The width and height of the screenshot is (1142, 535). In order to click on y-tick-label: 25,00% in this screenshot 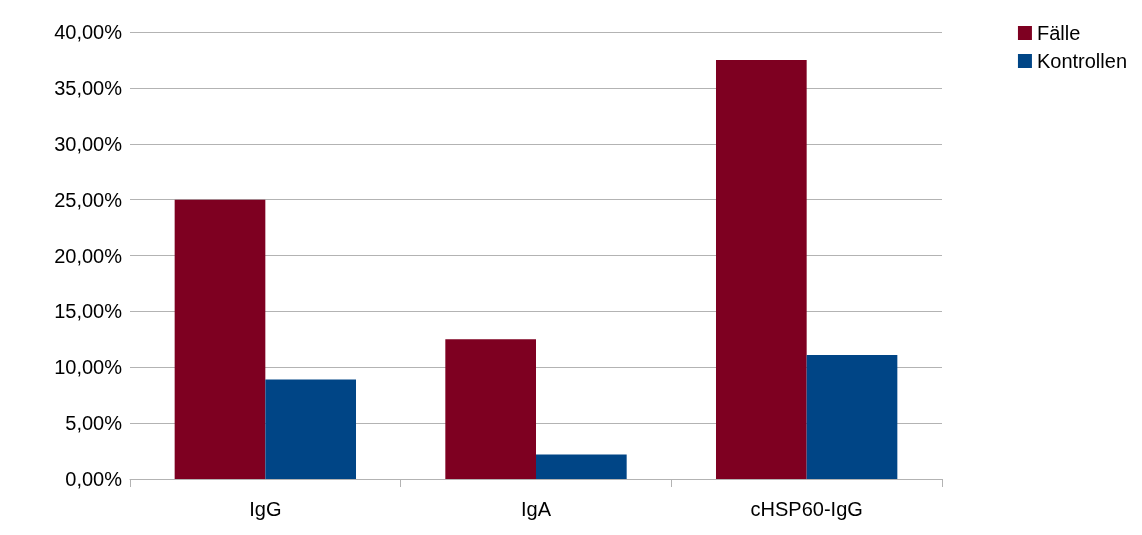, I will do `click(88, 199)`.